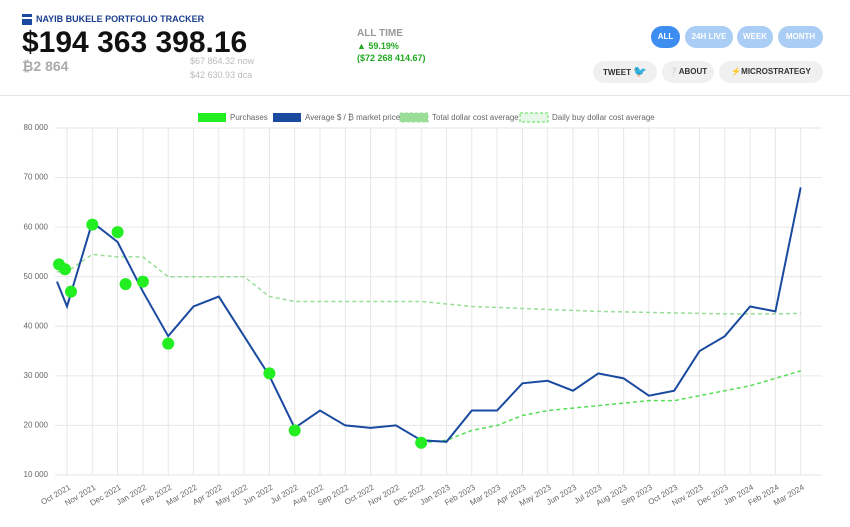  What do you see at coordinates (693, 71) in the screenshot?
I see `label: ABOUT` at bounding box center [693, 71].